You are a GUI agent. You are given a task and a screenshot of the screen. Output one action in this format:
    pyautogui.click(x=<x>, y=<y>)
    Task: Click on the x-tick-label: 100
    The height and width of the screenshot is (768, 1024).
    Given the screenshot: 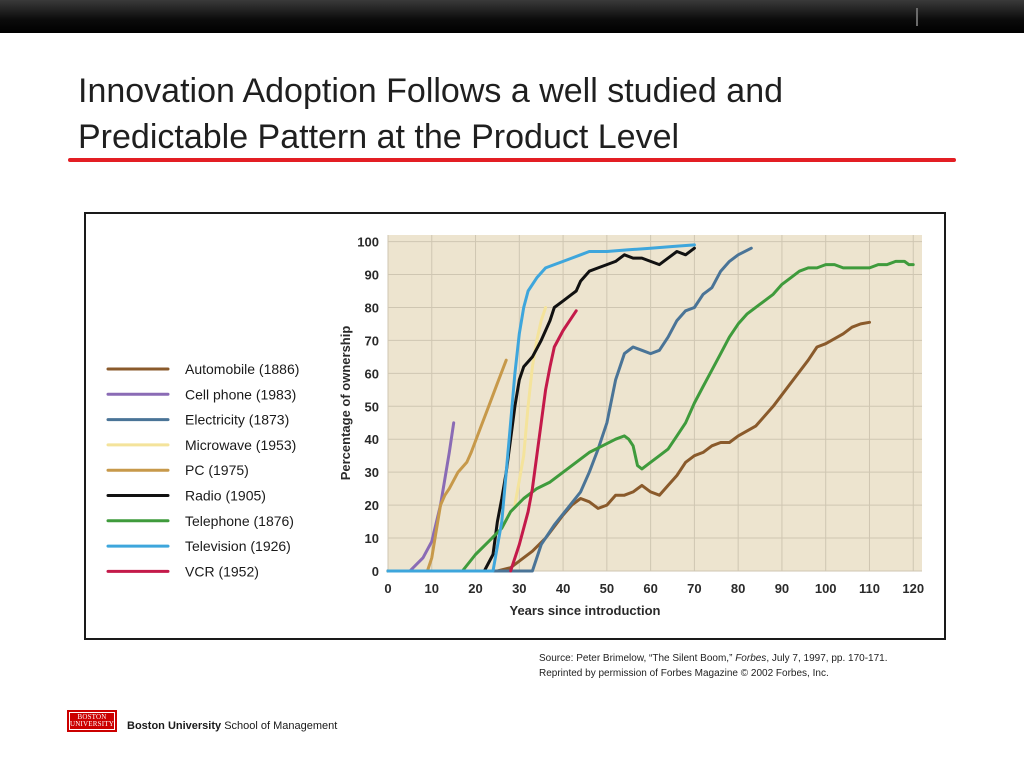 What is the action you would take?
    pyautogui.click(x=826, y=588)
    